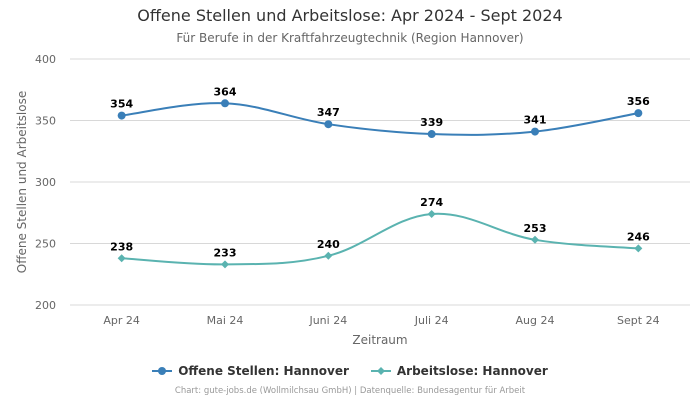 This screenshot has height=400, width=700. What do you see at coordinates (327, 320) in the screenshot?
I see `x-tick-label: Juni 24` at bounding box center [327, 320].